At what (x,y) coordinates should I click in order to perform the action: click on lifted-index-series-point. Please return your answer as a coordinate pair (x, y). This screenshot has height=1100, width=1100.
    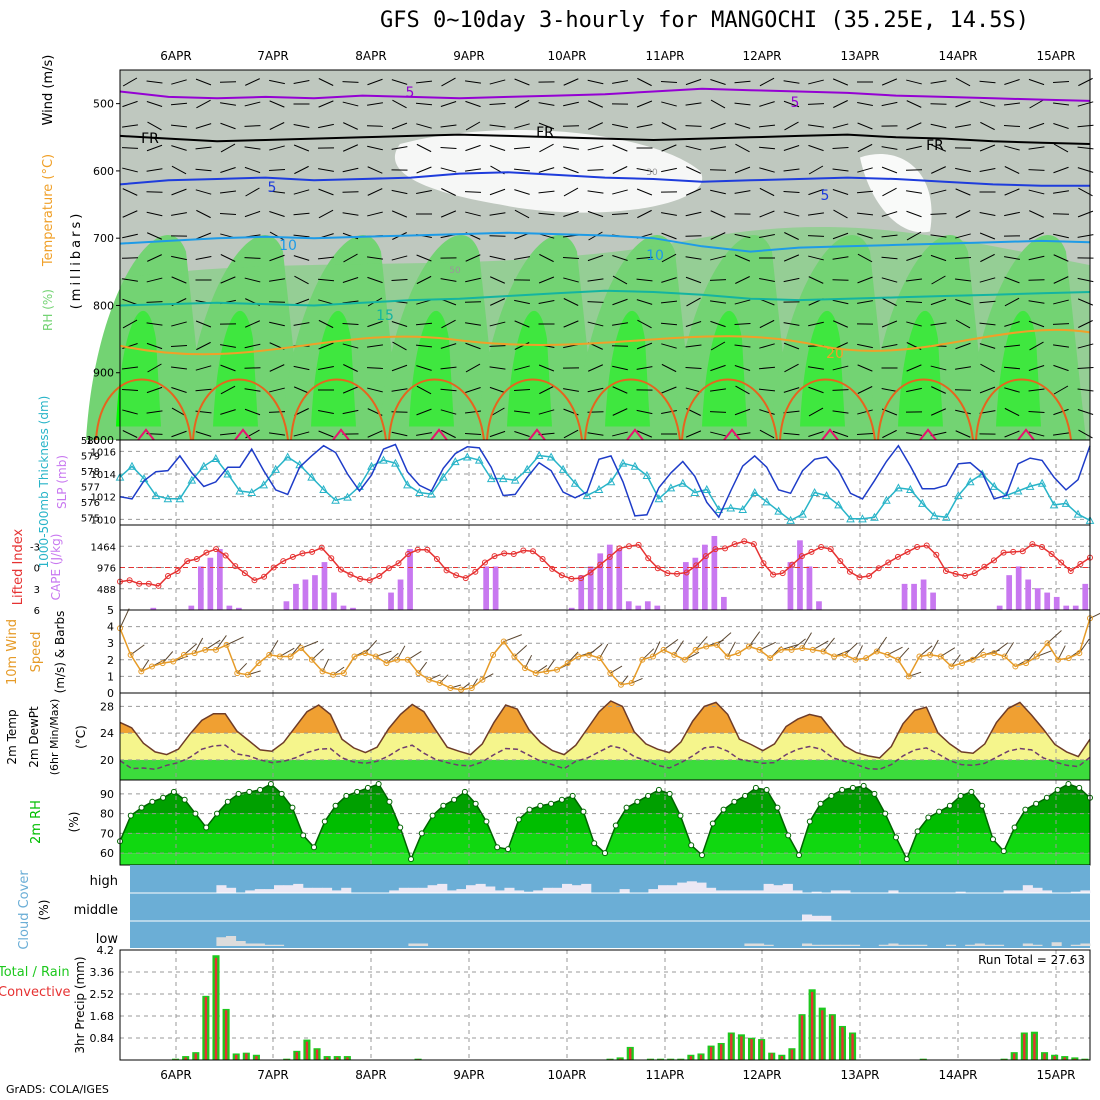
    Looking at the image, I should click on (1003, 552).